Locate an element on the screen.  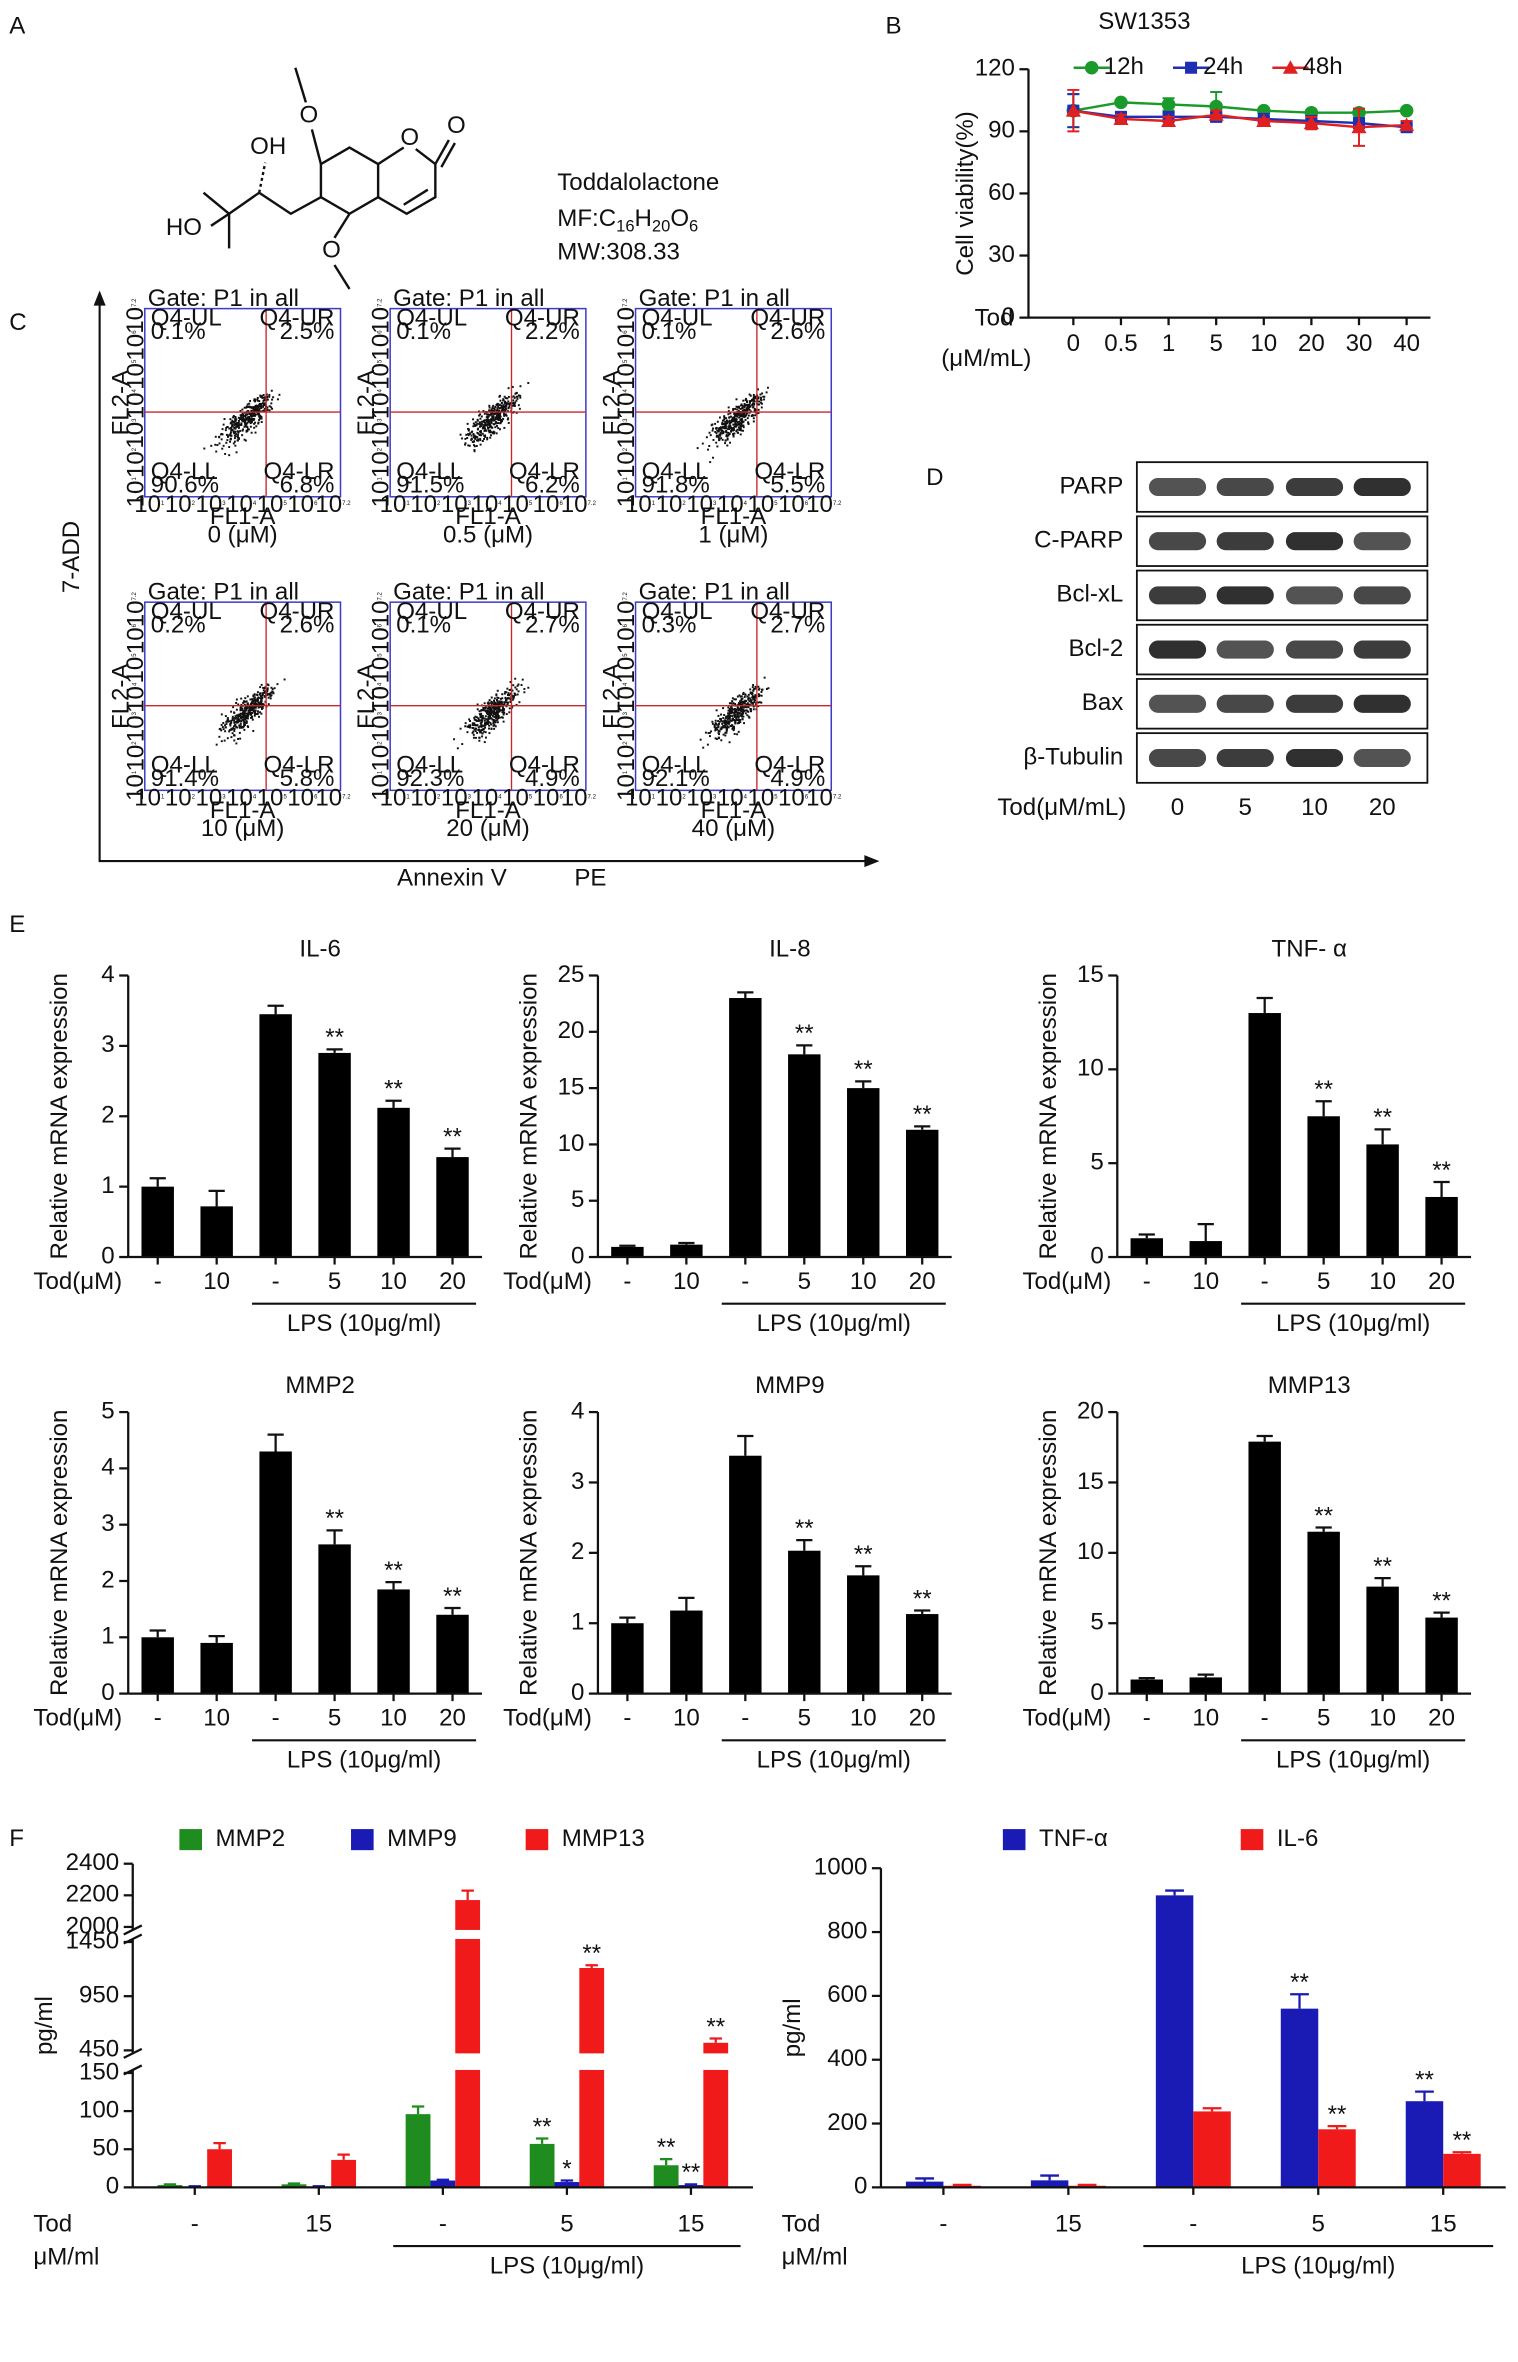
x-tick-label: 10⁶ is located at coordinates (548, 798).